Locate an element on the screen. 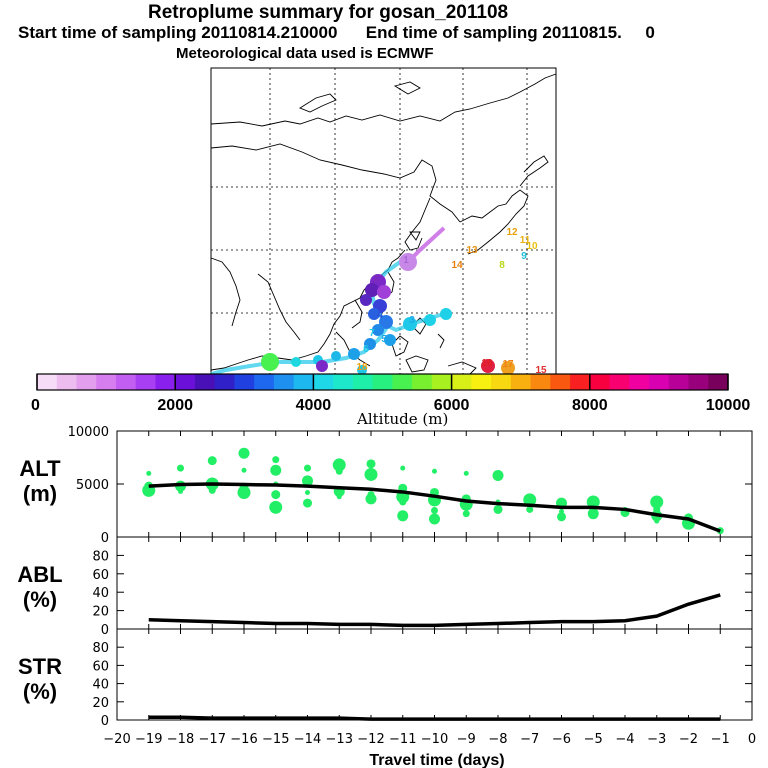 Image resolution: width=768 pixels, height=768 pixels. trajectory-marker-15: 15 is located at coordinates (541, 370).